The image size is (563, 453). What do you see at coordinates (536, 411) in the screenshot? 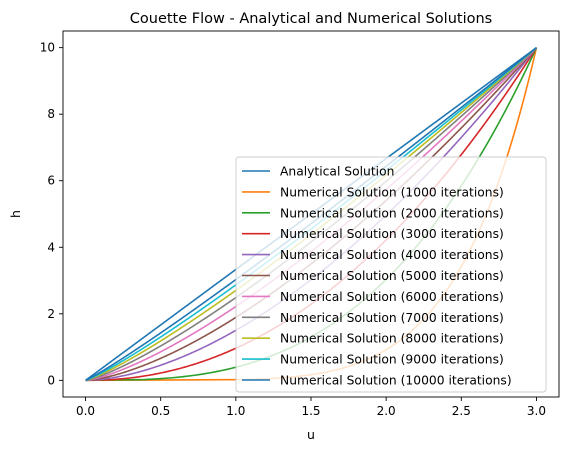
I see `x-tick-label: 3.0` at bounding box center [536, 411].